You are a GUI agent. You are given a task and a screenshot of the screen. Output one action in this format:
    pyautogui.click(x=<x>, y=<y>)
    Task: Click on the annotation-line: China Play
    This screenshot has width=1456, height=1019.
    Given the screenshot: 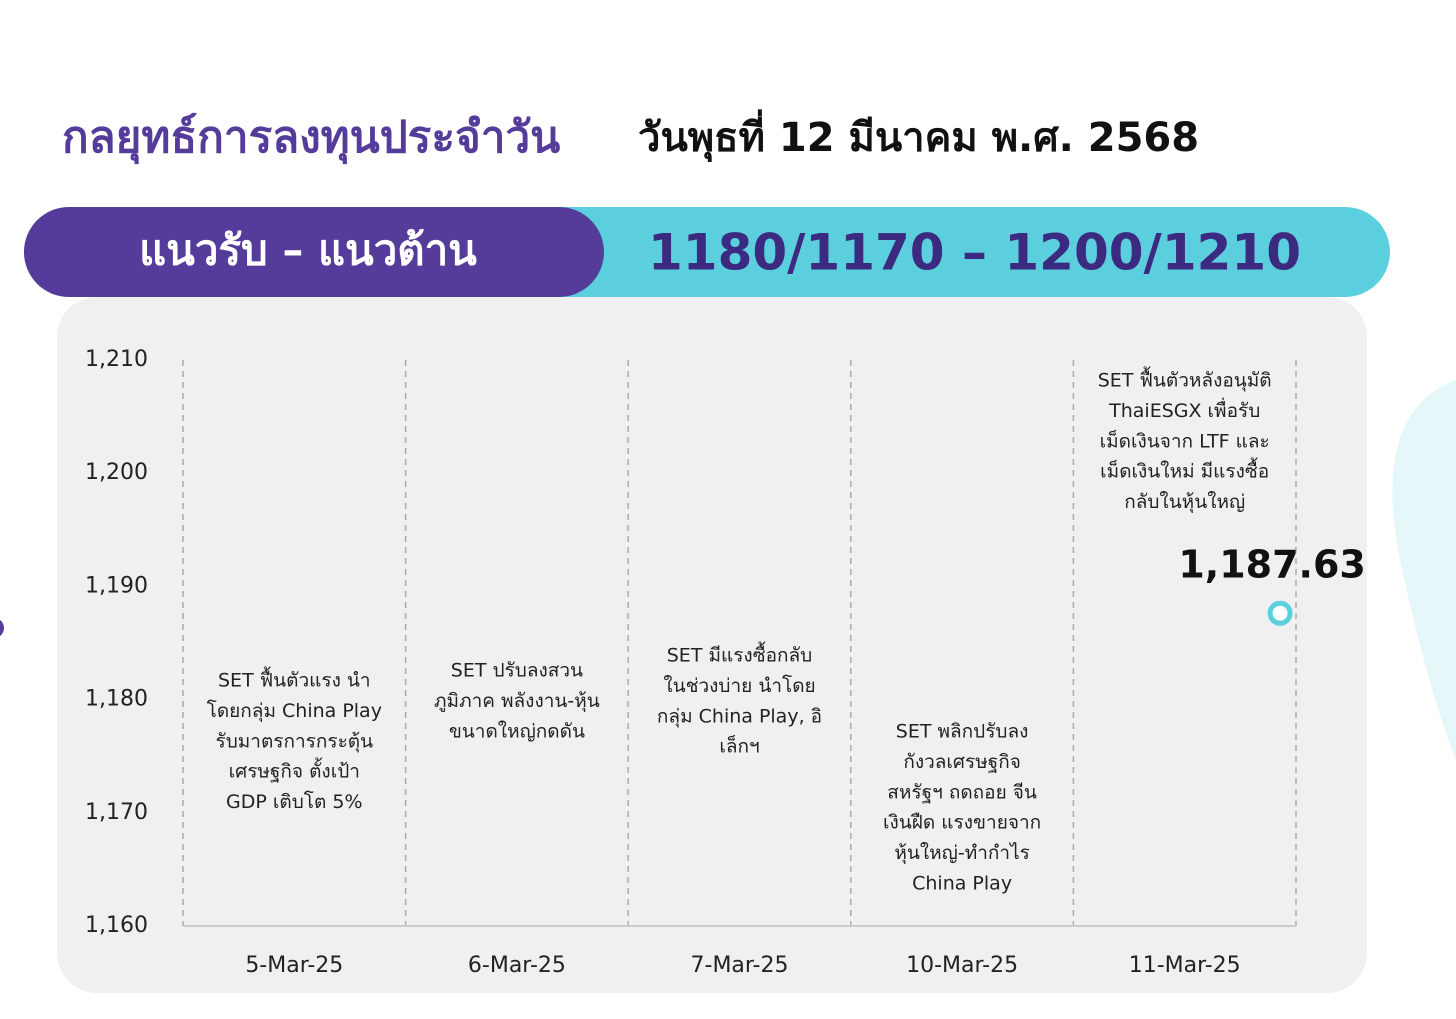 What is the action you would take?
    pyautogui.click(x=962, y=884)
    